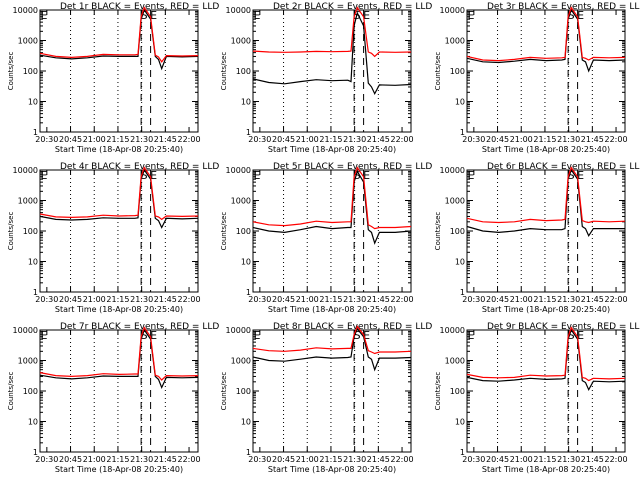  What do you see at coordinates (257, 15) in the screenshot?
I see `marker-e-label-start: E` at bounding box center [257, 15].